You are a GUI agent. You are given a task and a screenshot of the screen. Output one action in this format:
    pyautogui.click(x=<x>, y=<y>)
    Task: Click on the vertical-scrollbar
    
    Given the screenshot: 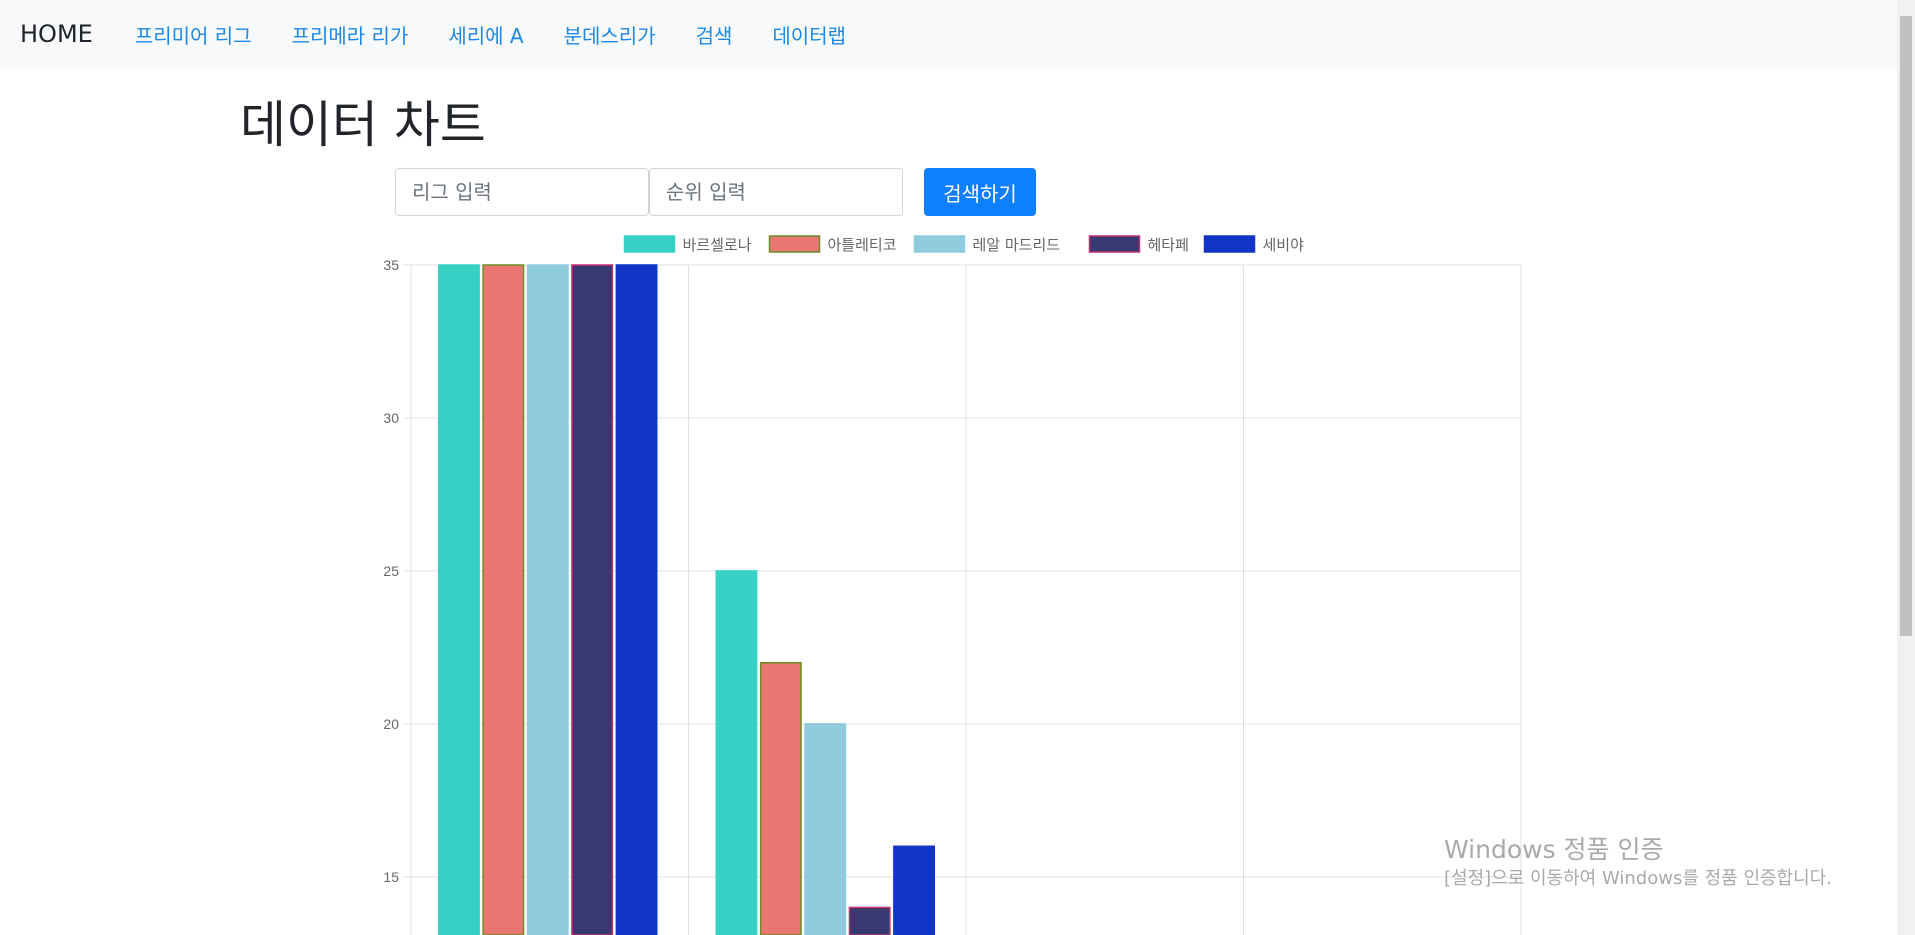 What is the action you would take?
    pyautogui.click(x=1906, y=467)
    